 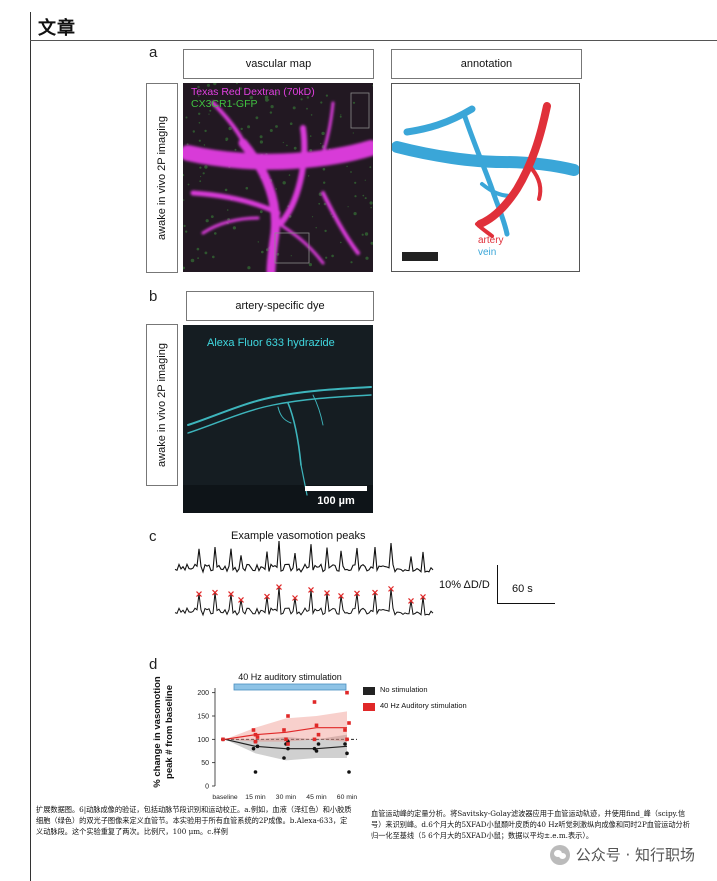 What do you see at coordinates (153, 536) in the screenshot?
I see `panel-c-letter: c` at bounding box center [153, 536].